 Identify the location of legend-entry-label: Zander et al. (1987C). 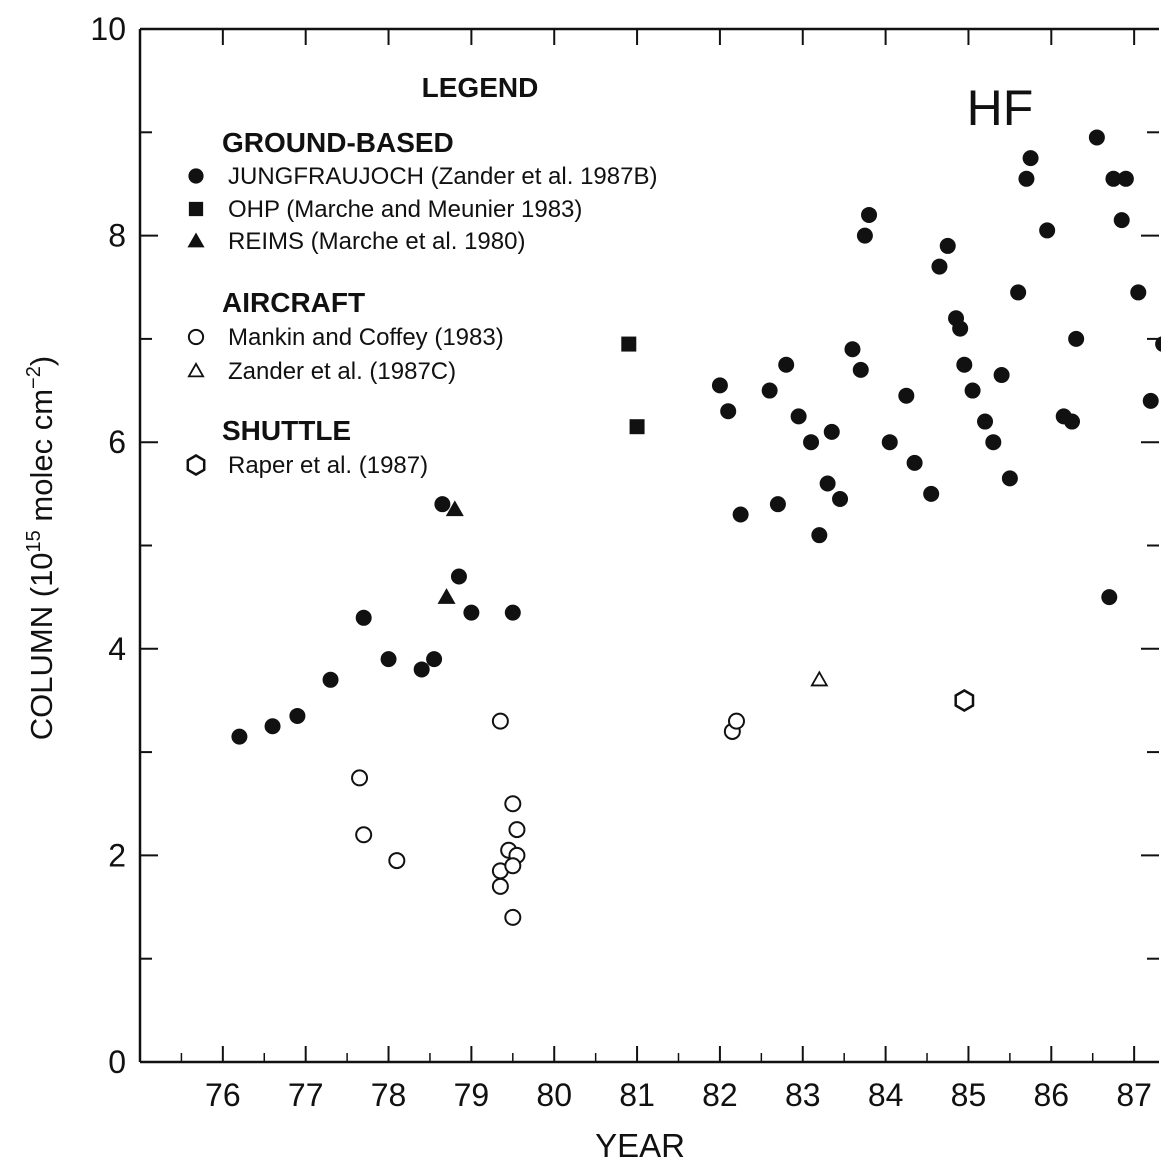
(342, 371).